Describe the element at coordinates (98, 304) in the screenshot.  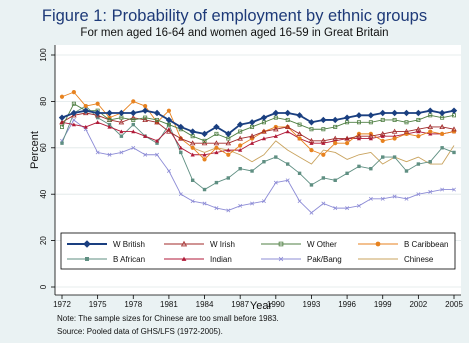
I see `x-tick-label: 1975` at that location.